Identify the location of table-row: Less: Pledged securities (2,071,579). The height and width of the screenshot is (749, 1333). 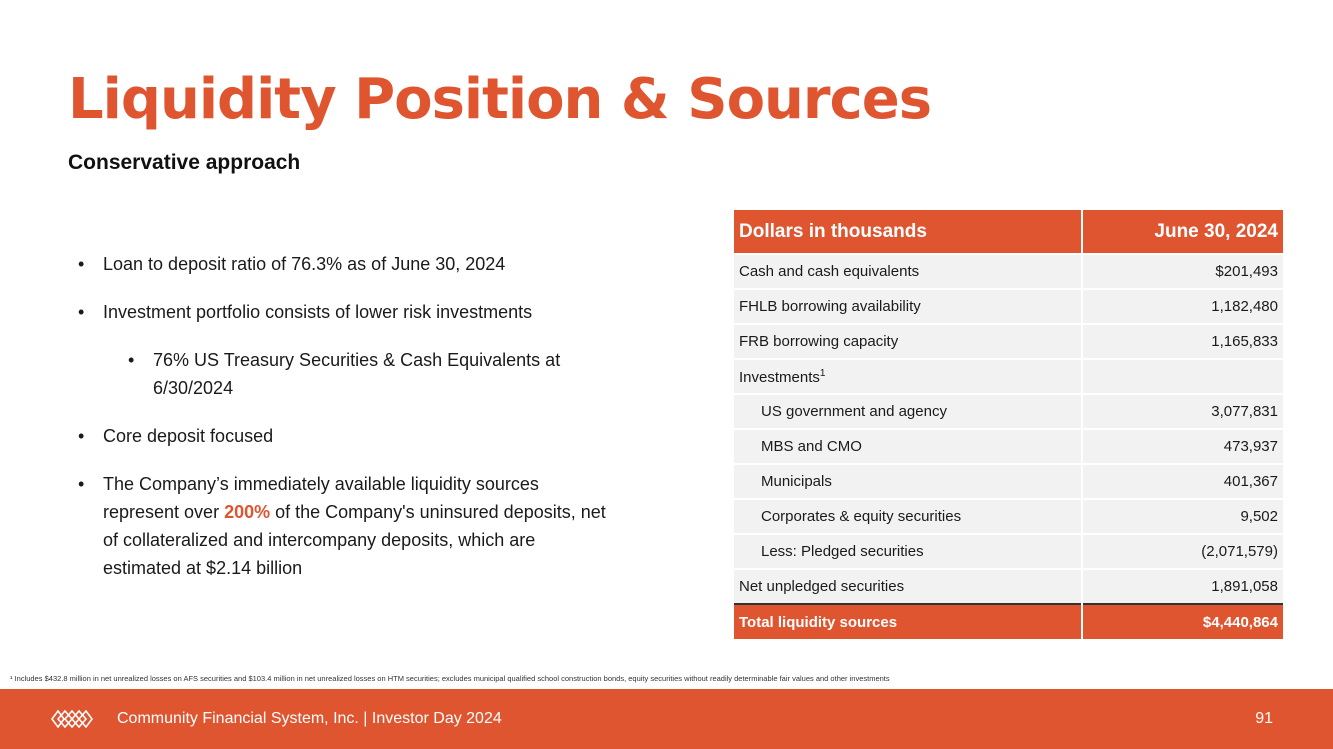
(1008, 551).